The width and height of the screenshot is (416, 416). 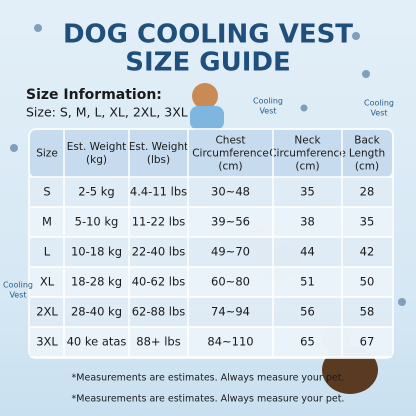 What do you see at coordinates (159, 252) in the screenshot?
I see `table-cell: 22-40 lbs` at bounding box center [159, 252].